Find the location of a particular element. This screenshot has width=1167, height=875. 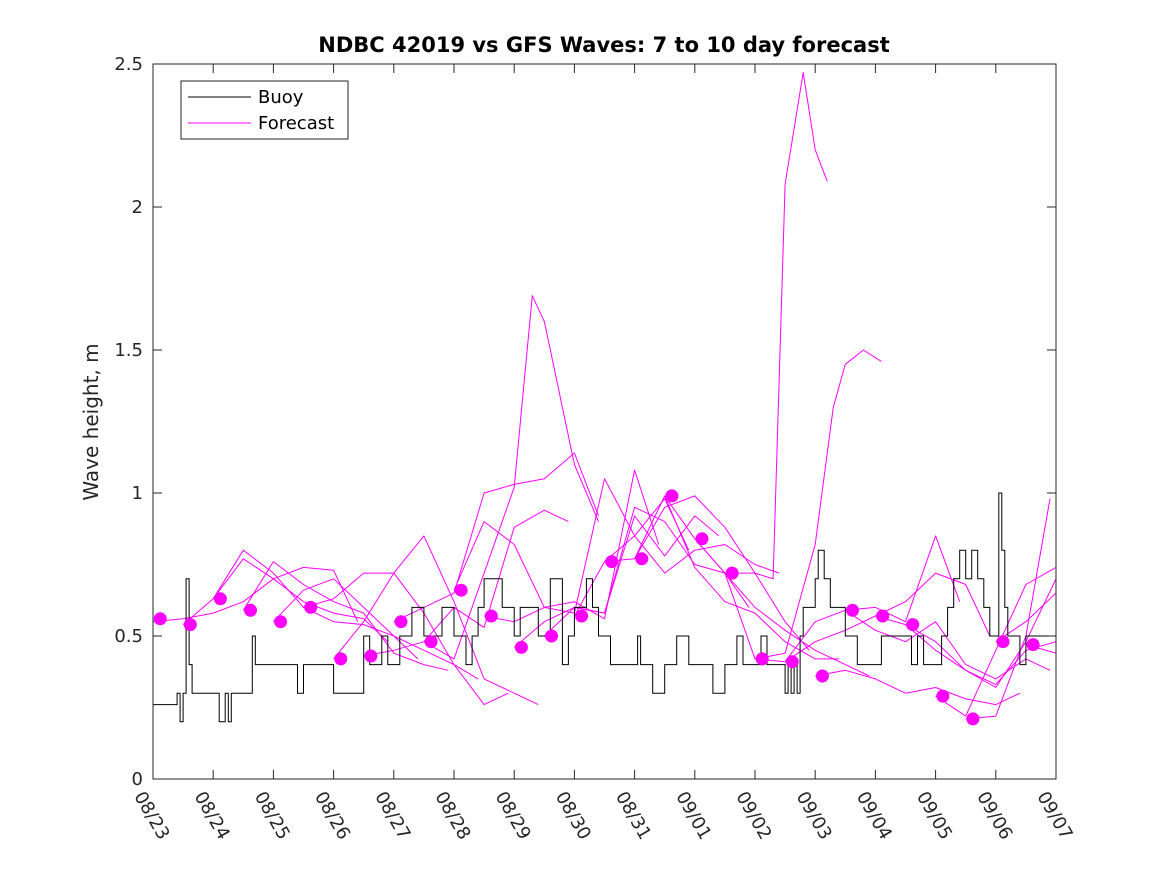

y-tick-label-1: 0.5 is located at coordinates (128, 636).